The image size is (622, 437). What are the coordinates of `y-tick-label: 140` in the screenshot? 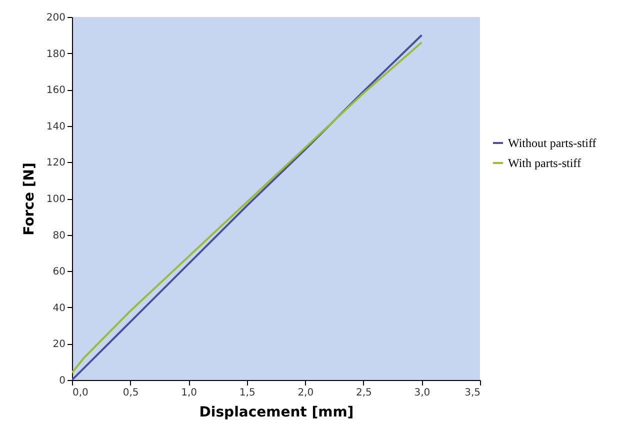 It's located at (56, 126).